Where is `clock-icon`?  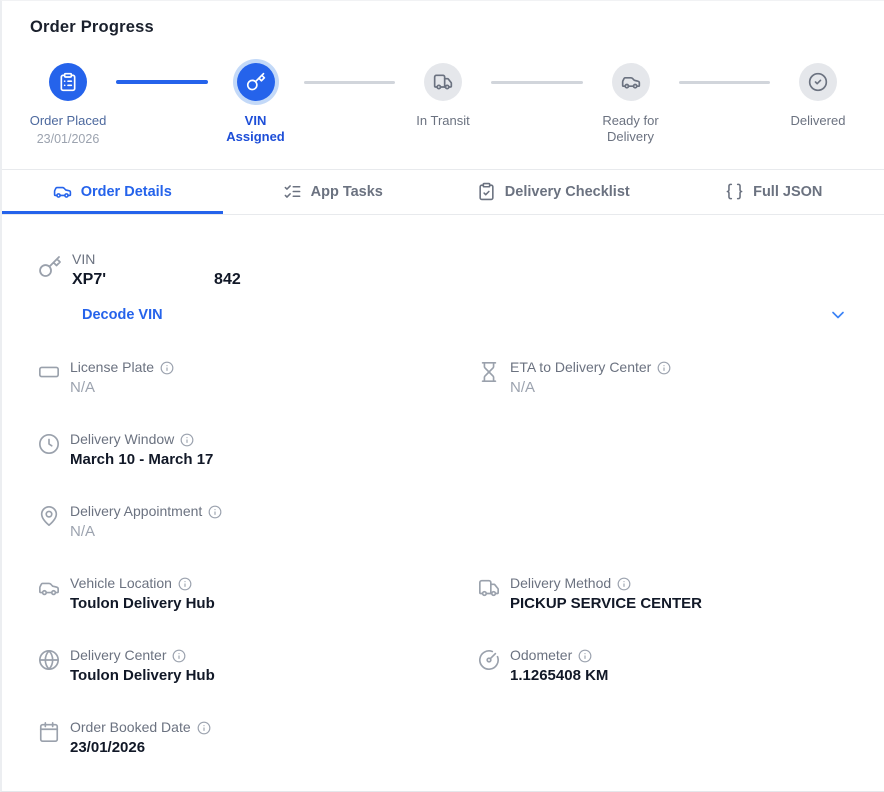
clock-icon is located at coordinates (49, 455).